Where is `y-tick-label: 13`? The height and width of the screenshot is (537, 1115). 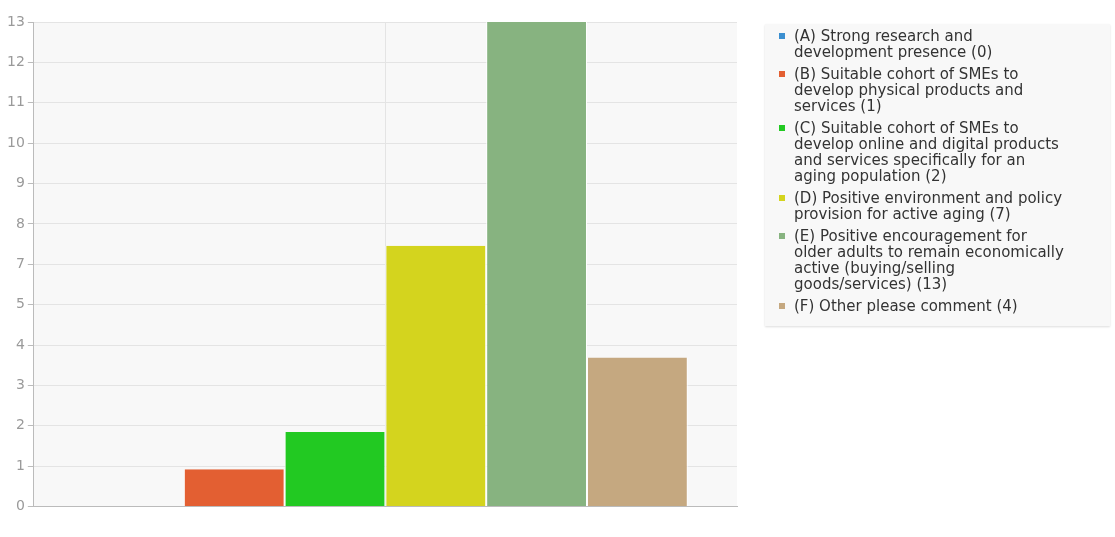 y-tick-label: 13 is located at coordinates (15, 20).